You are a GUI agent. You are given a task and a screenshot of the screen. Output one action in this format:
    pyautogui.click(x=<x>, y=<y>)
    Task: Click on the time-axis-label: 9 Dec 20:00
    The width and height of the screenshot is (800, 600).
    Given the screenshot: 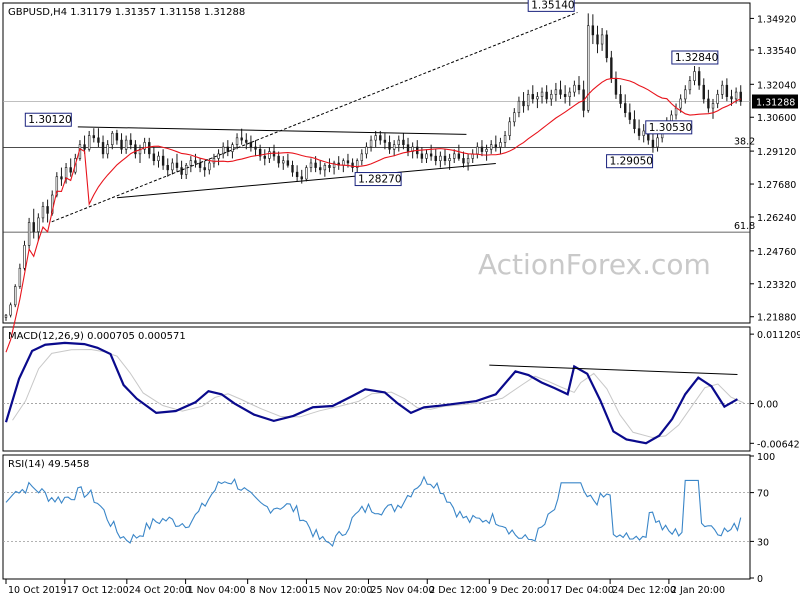 What is the action you would take?
    pyautogui.click(x=520, y=590)
    